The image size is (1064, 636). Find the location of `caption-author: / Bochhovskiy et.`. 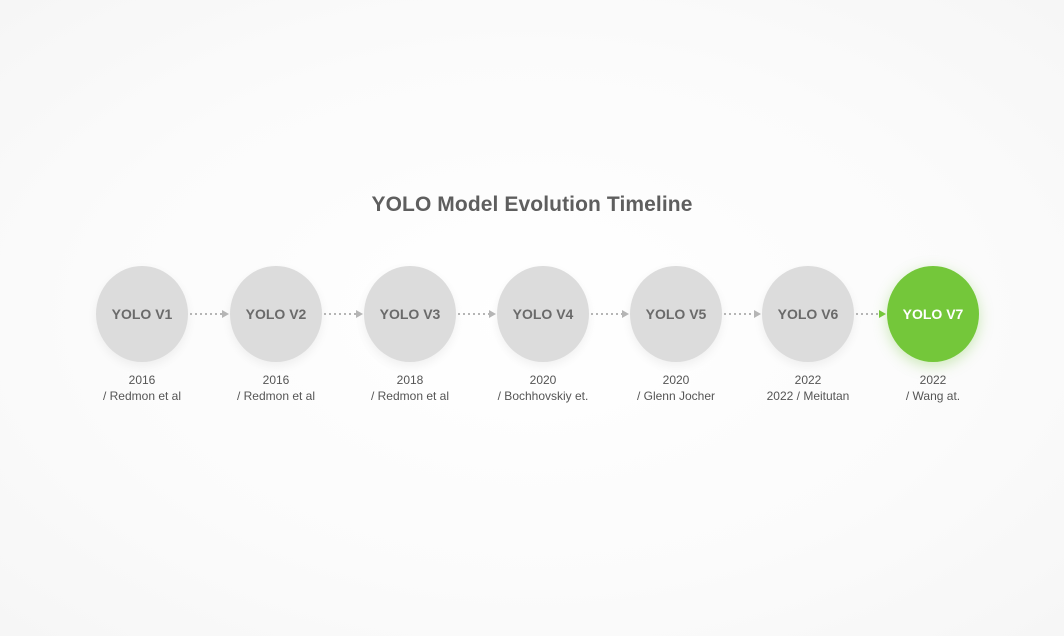

caption-author: / Bochhovskiy et. is located at coordinates (543, 396).